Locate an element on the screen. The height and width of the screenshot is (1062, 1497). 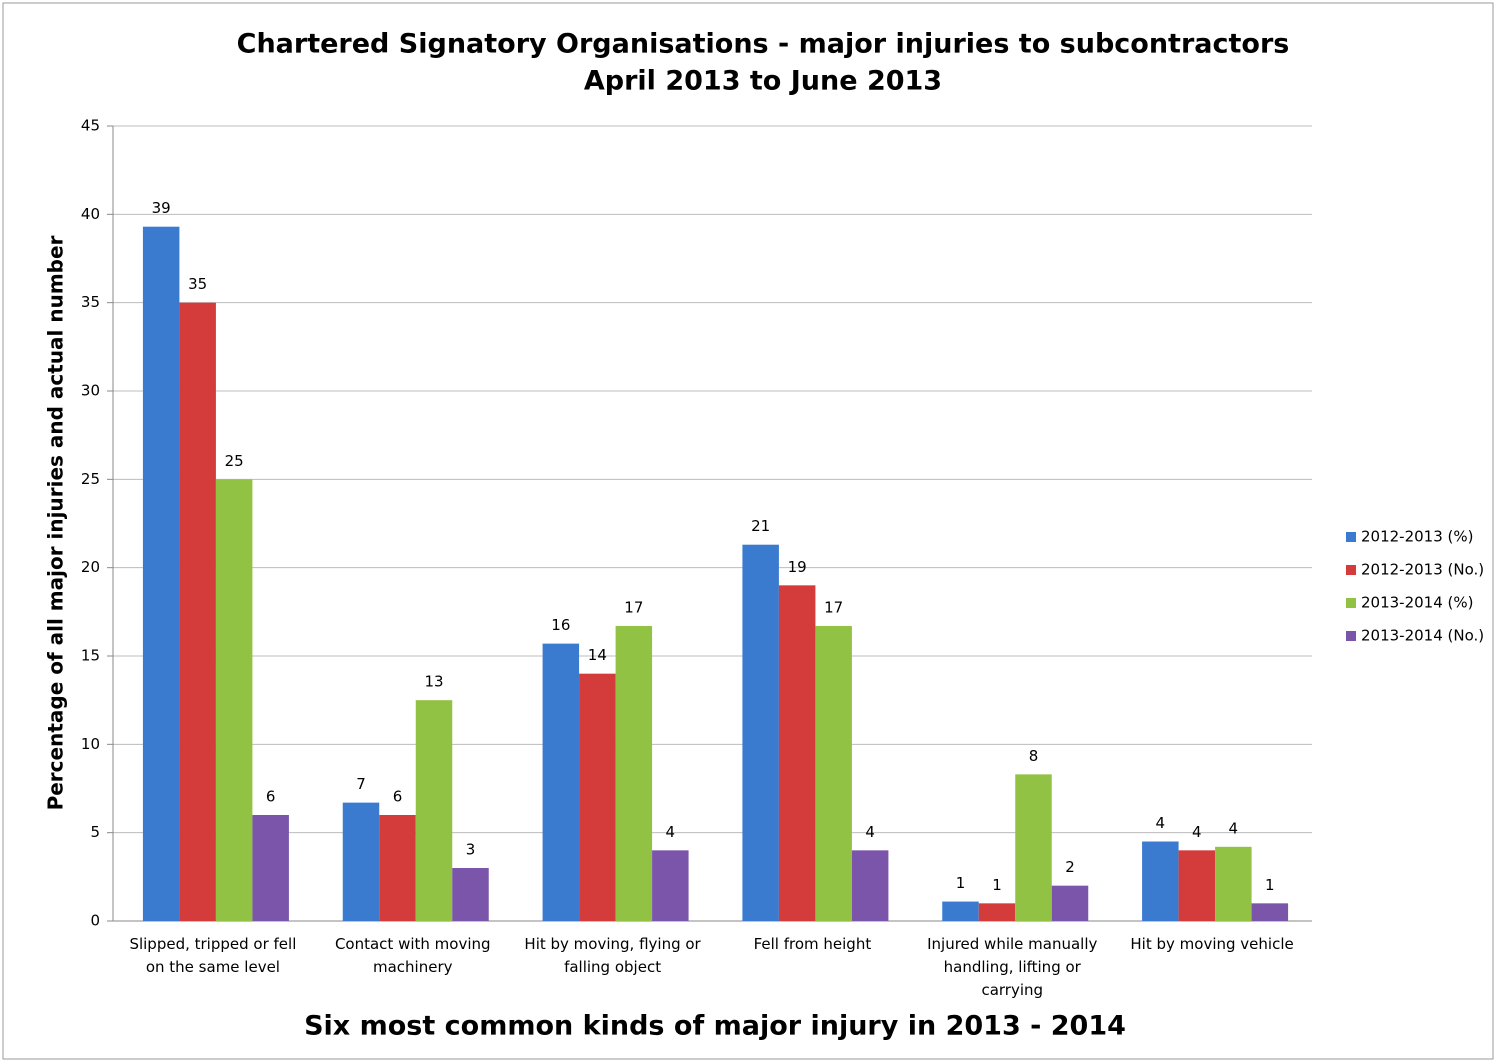
data-label: 16 is located at coordinates (560, 625).